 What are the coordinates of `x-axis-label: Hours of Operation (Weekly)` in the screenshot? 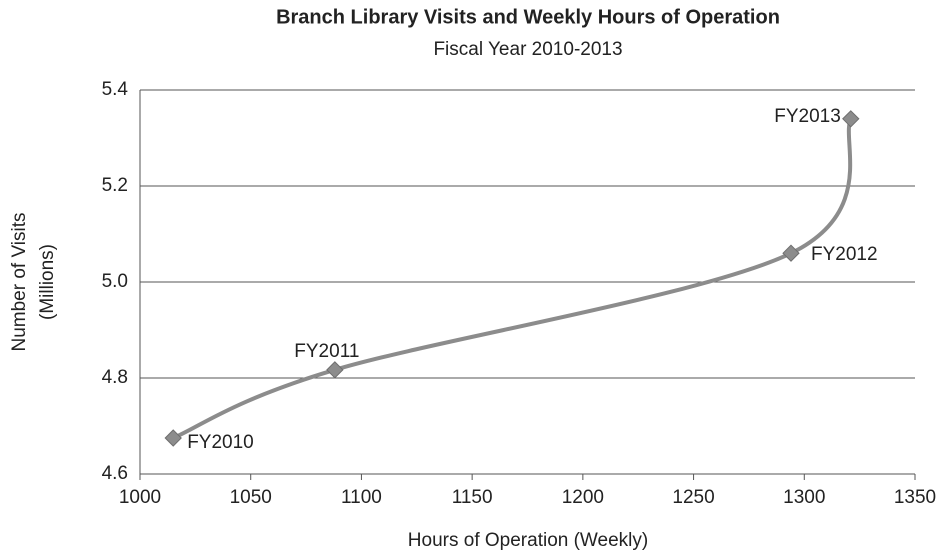 It's located at (528, 540).